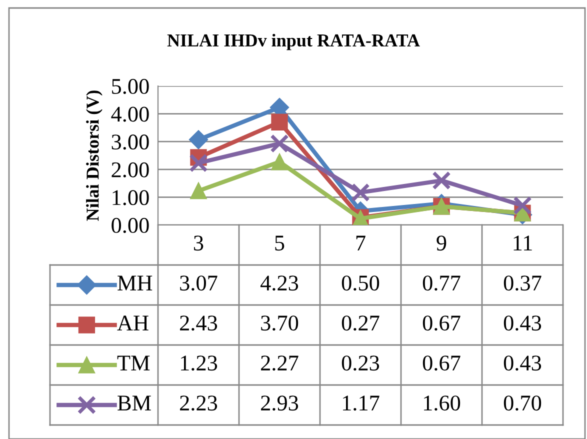 Image resolution: width=587 pixels, height=439 pixels. What do you see at coordinates (132, 323) in the screenshot?
I see `legend-label: AH` at bounding box center [132, 323].